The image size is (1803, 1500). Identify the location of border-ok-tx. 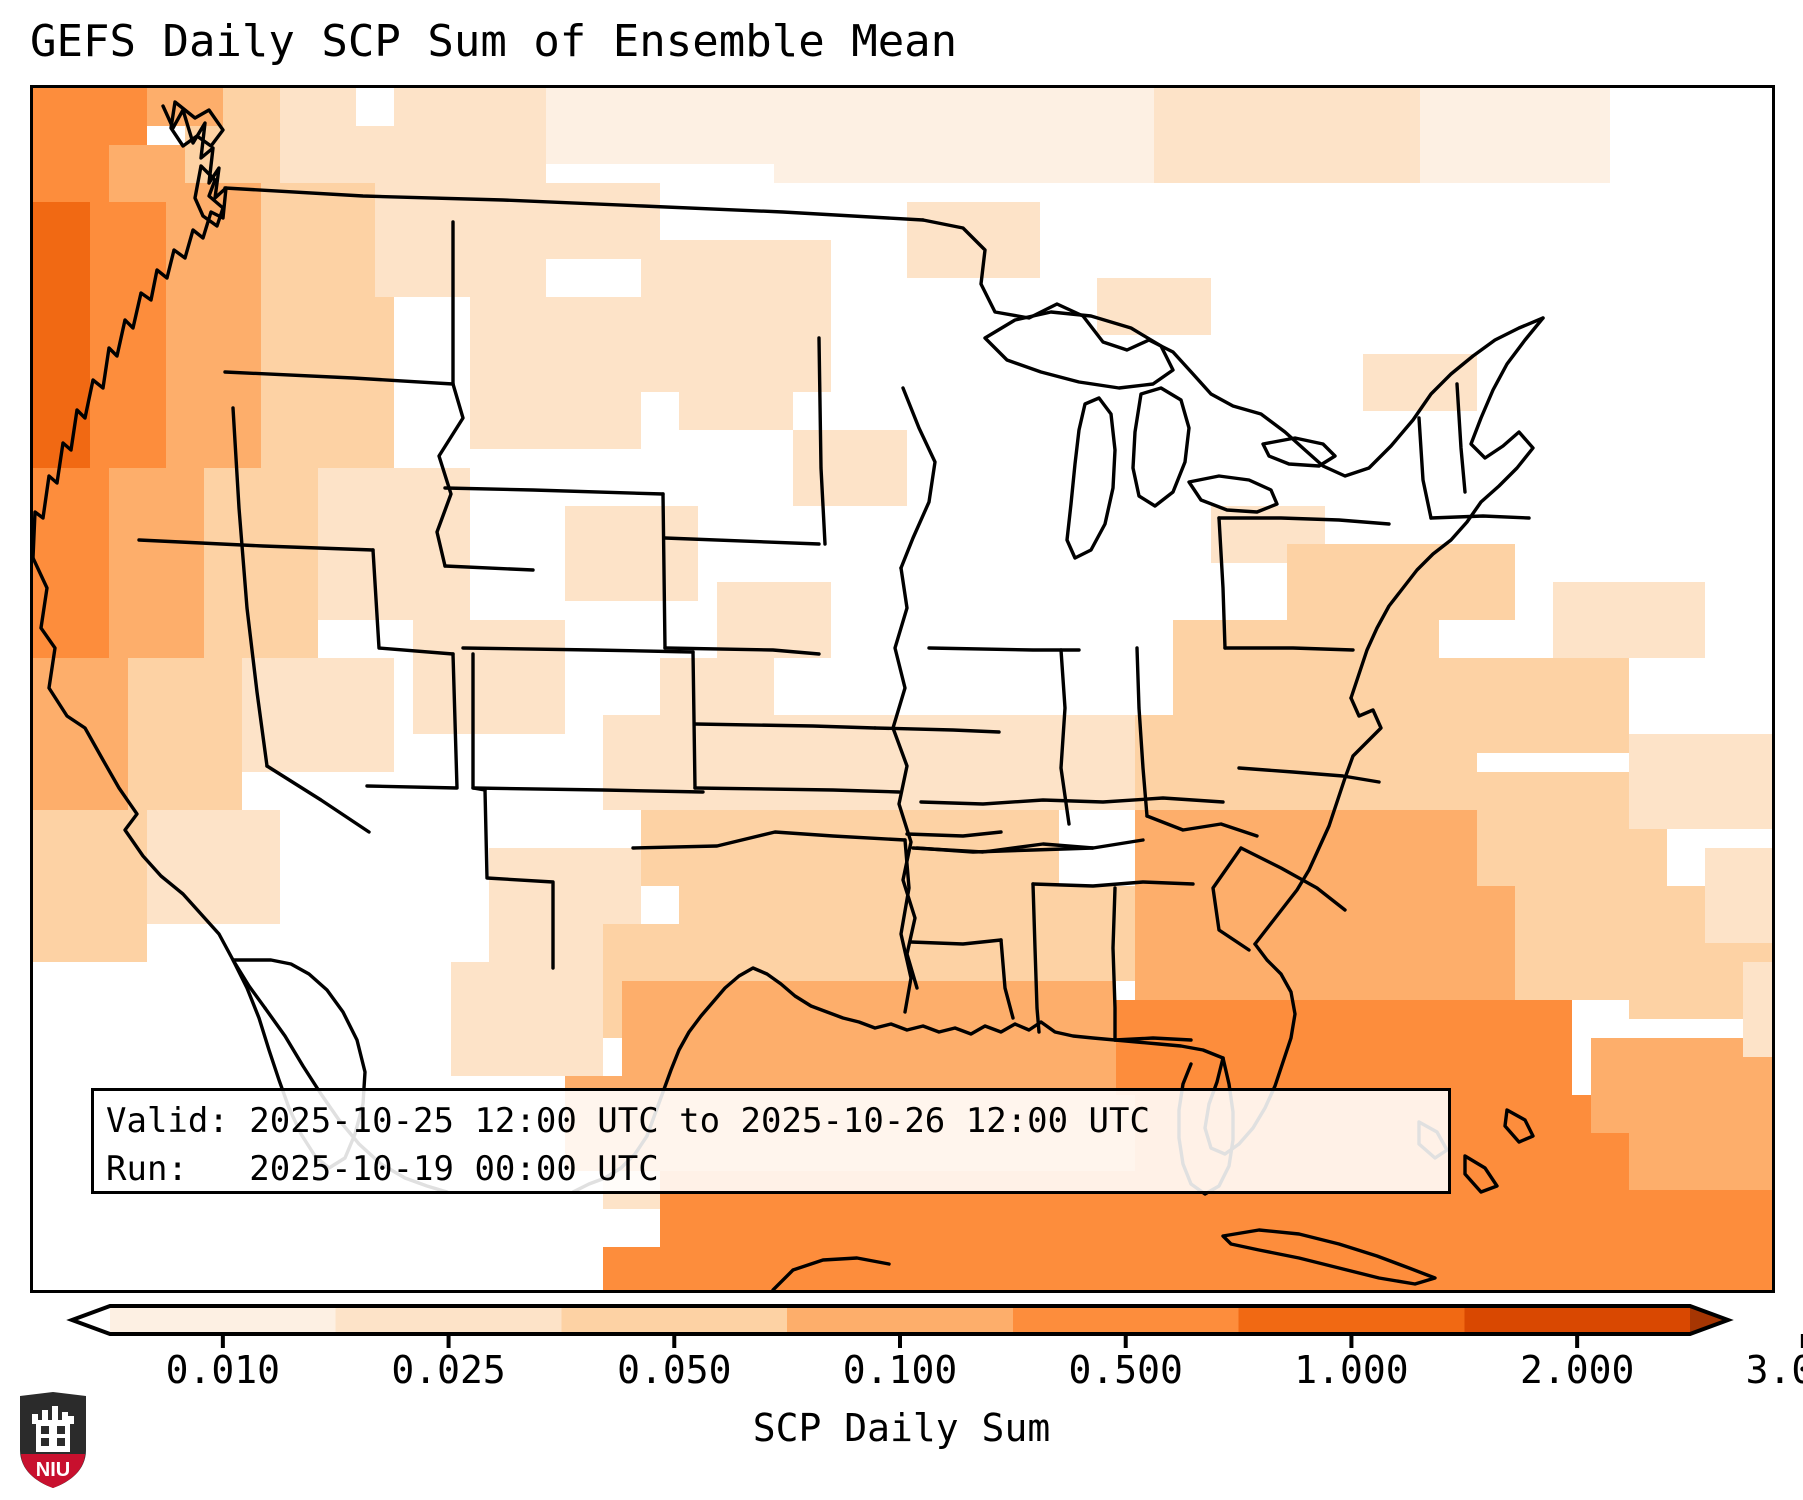
(769, 840).